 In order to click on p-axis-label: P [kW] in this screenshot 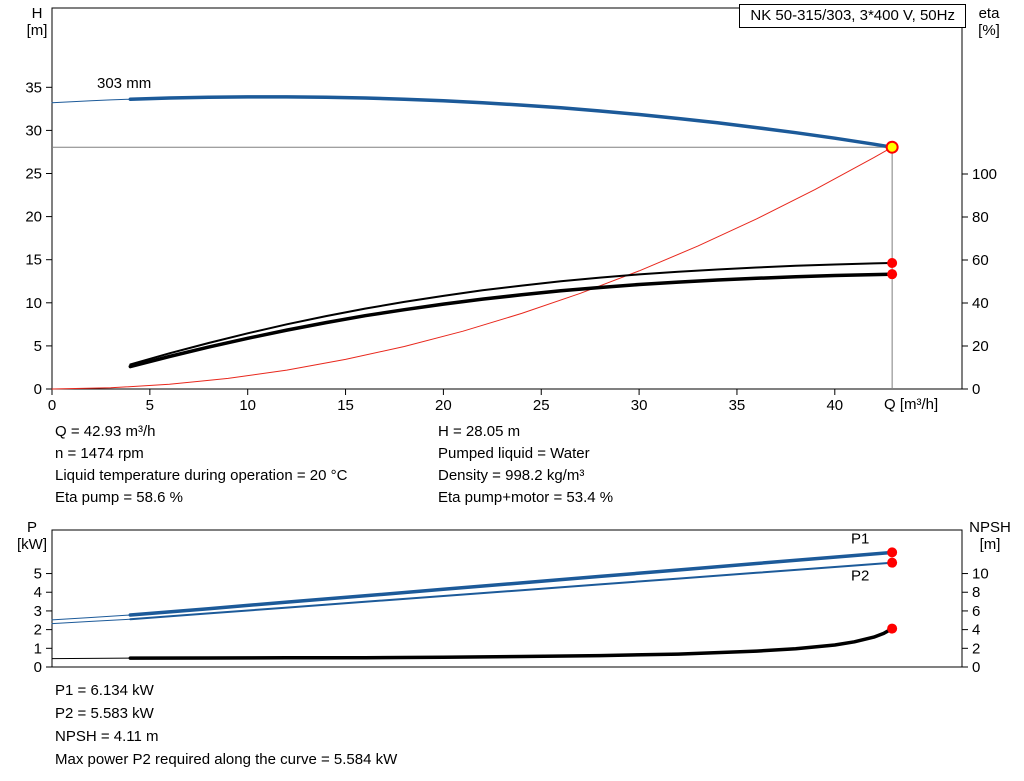, I will do `click(32, 536)`.